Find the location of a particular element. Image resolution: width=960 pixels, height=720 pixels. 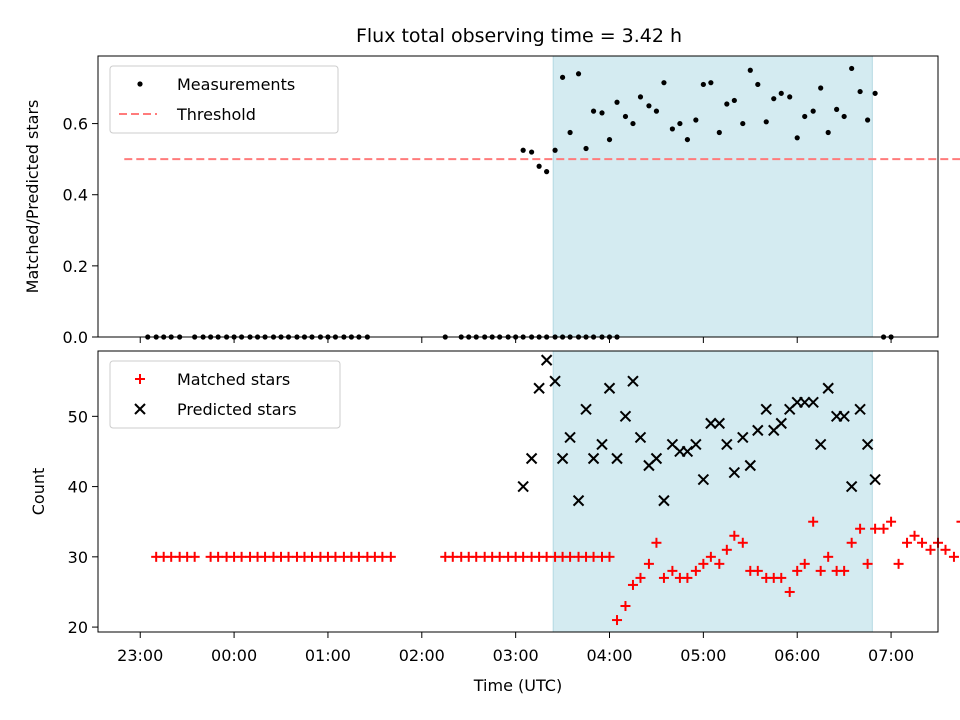

count-x-tick-label: 02:00 is located at coordinates (422, 655).